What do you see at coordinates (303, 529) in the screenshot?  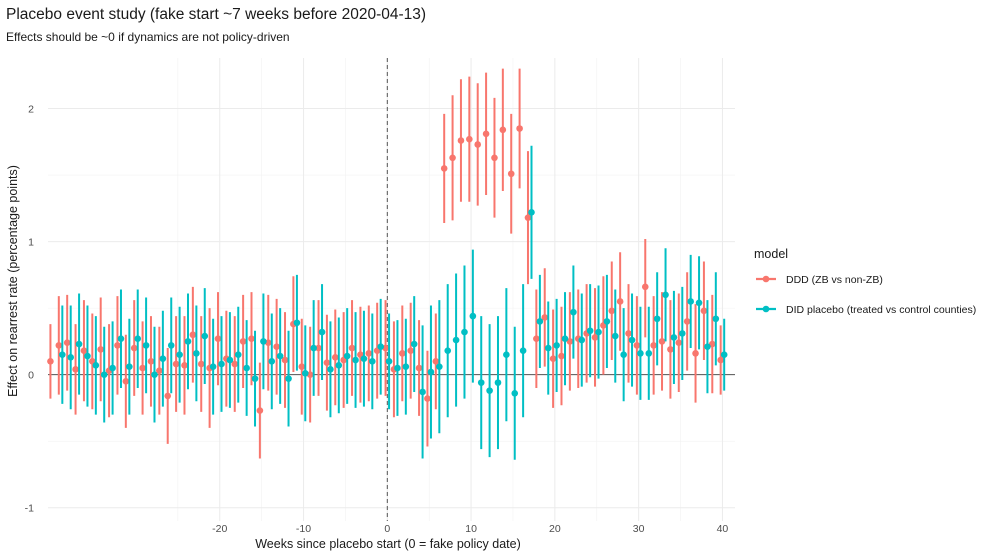 I see `x-tick-label: -10` at bounding box center [303, 529].